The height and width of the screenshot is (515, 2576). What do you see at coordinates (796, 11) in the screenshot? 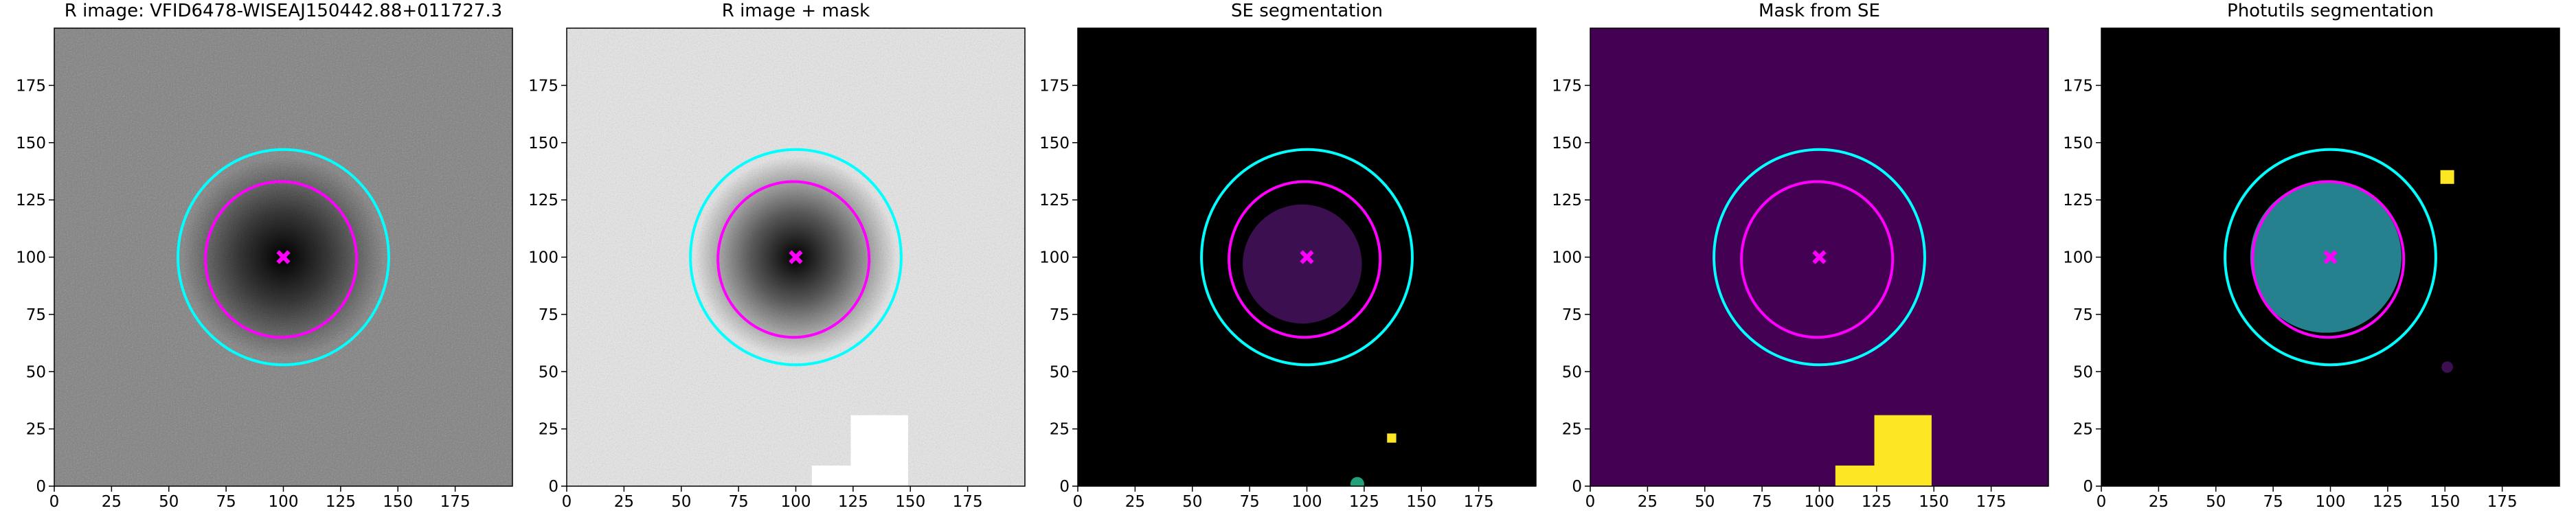
I see `panel-title: R image + mask` at bounding box center [796, 11].